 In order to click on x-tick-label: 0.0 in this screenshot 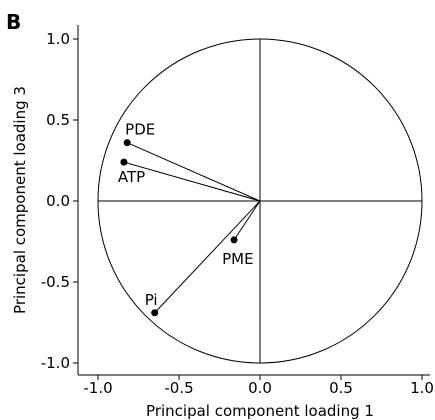, I will do `click(260, 388)`.